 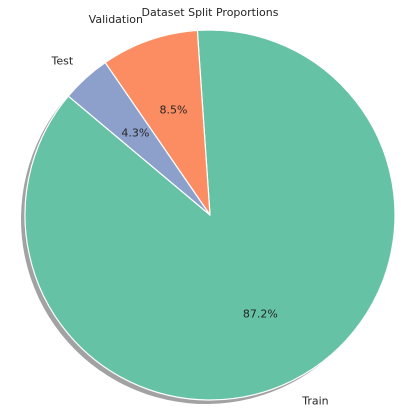 I want to click on slice-validation, so click(x=157, y=122).